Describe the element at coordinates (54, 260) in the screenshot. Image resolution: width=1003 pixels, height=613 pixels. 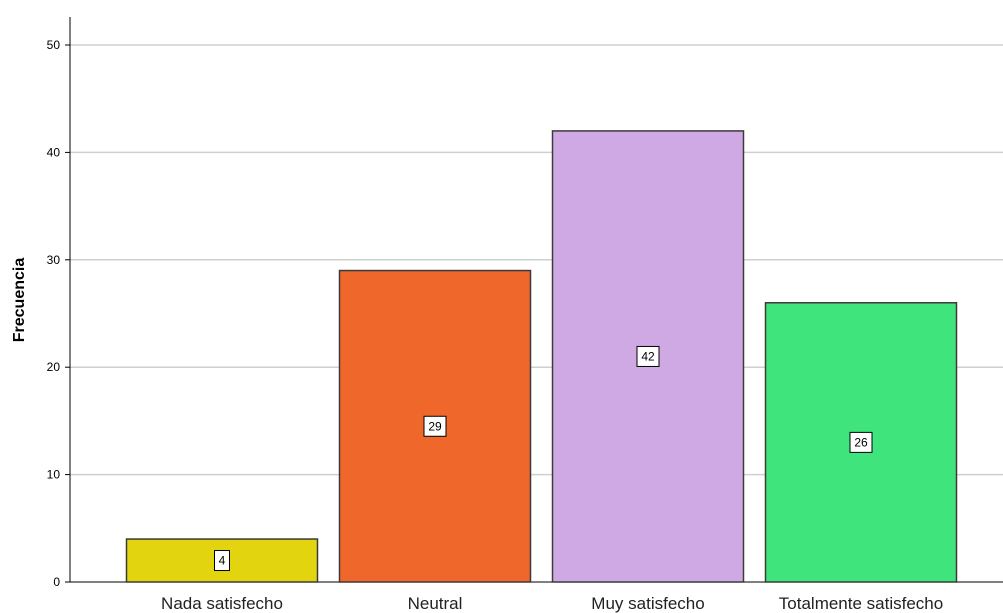
I see `y-tick-label: 30` at that location.